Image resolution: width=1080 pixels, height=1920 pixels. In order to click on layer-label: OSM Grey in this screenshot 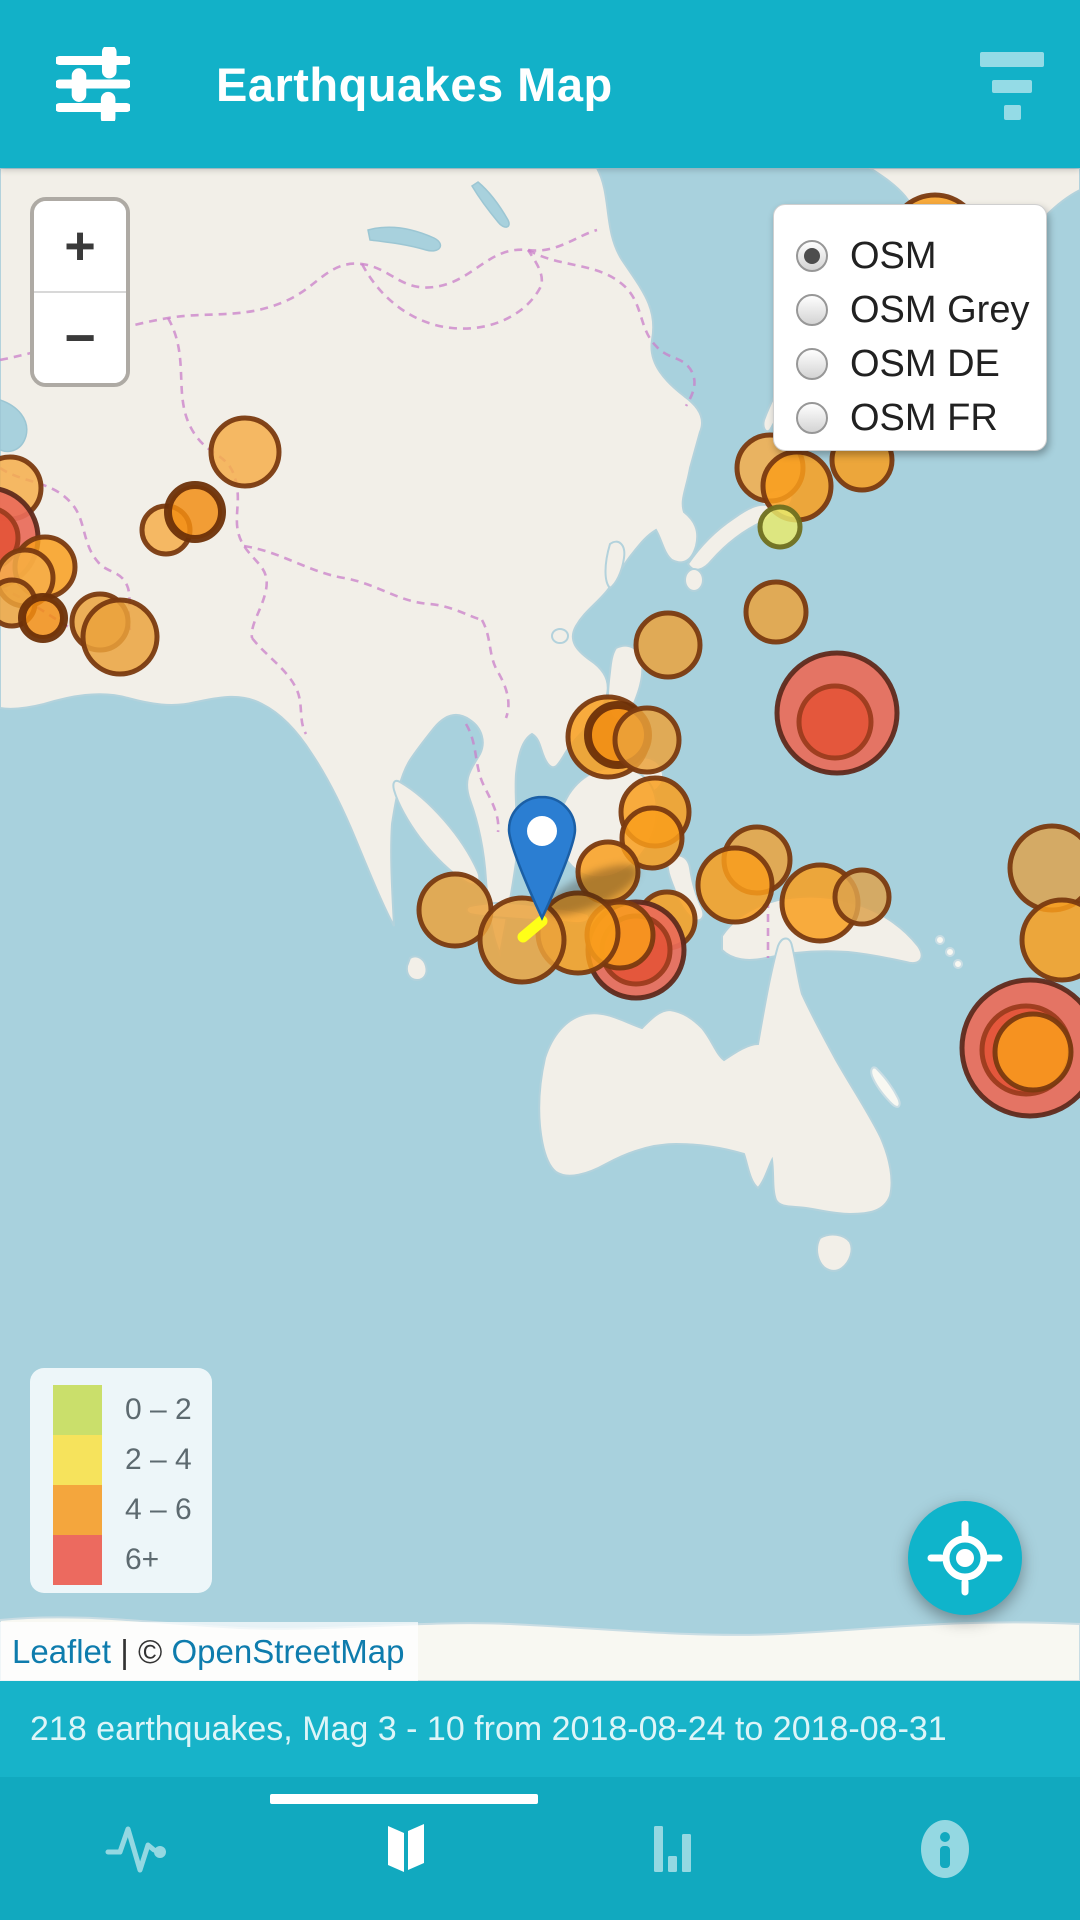, I will do `click(940, 309)`.